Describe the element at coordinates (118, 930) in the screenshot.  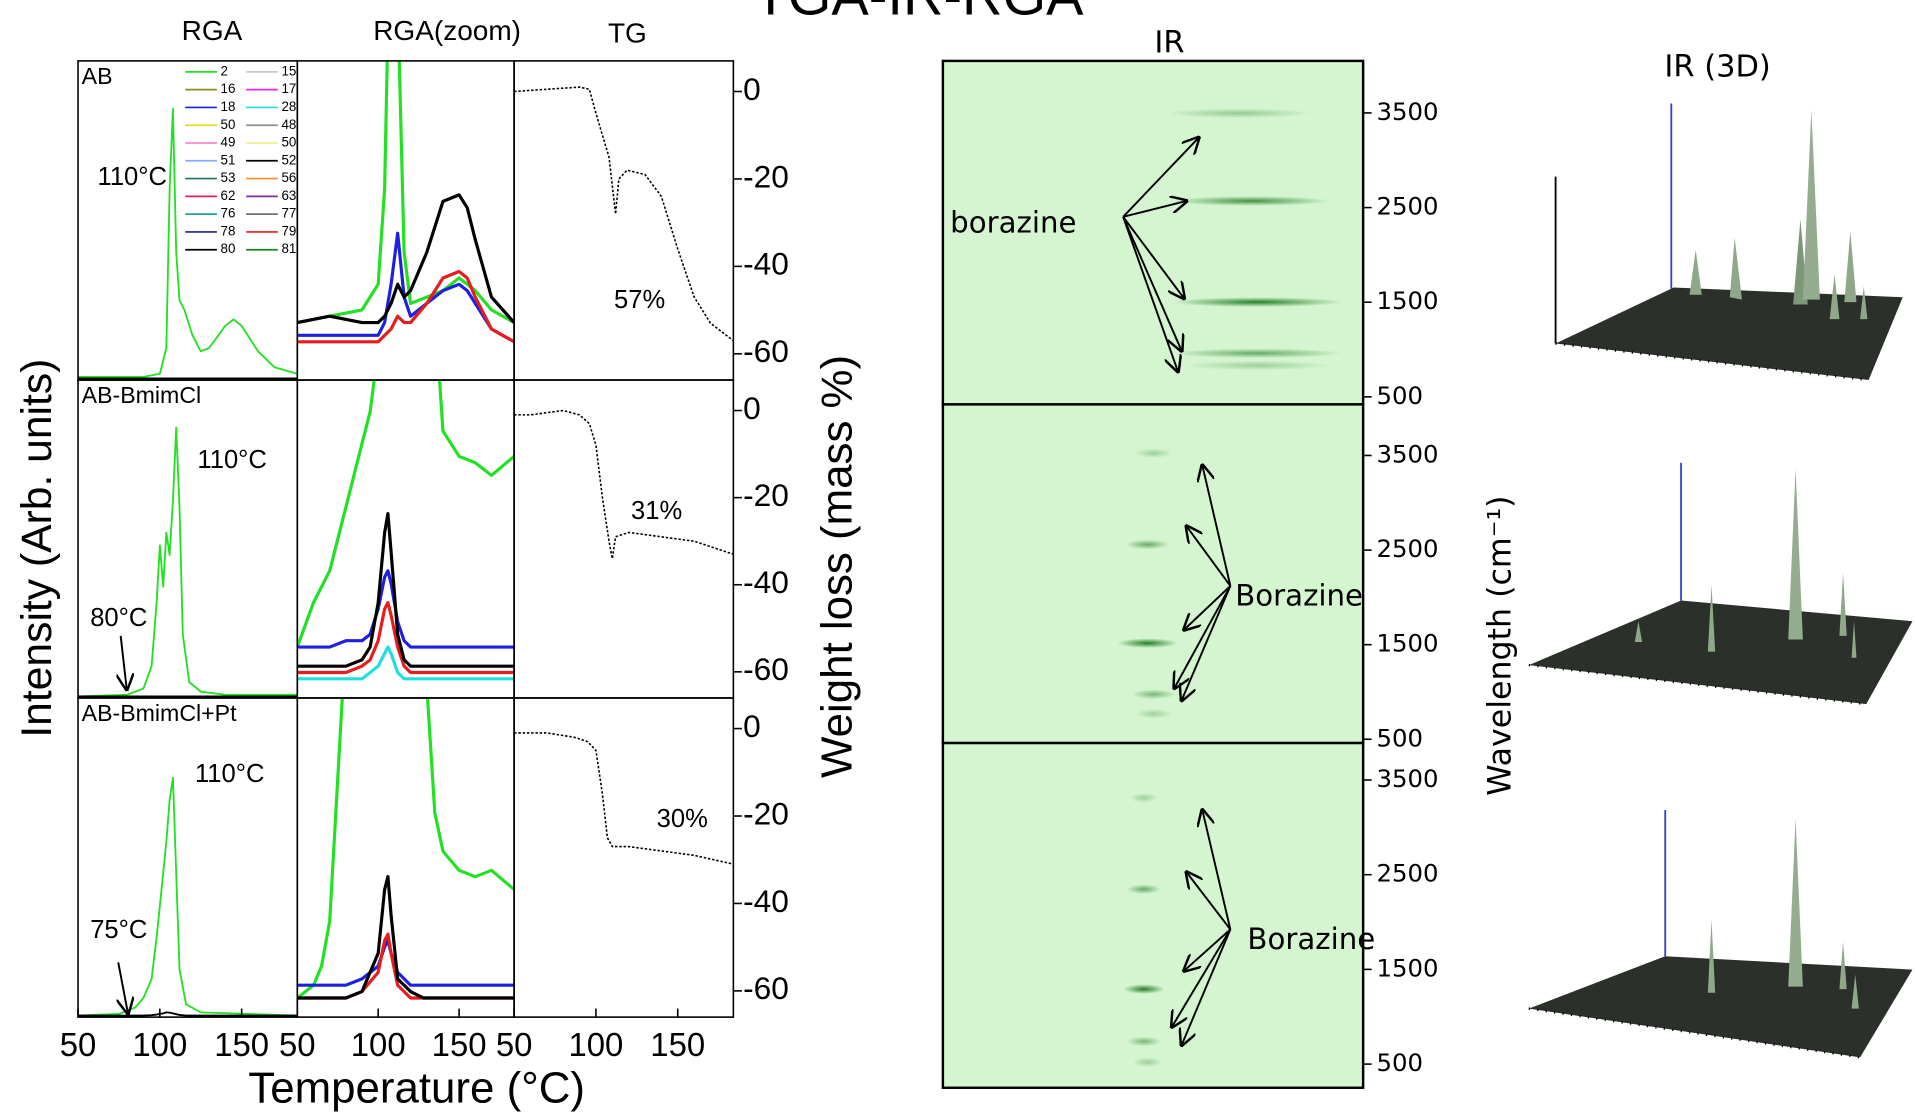
I see `annotation: 75°C` at that location.